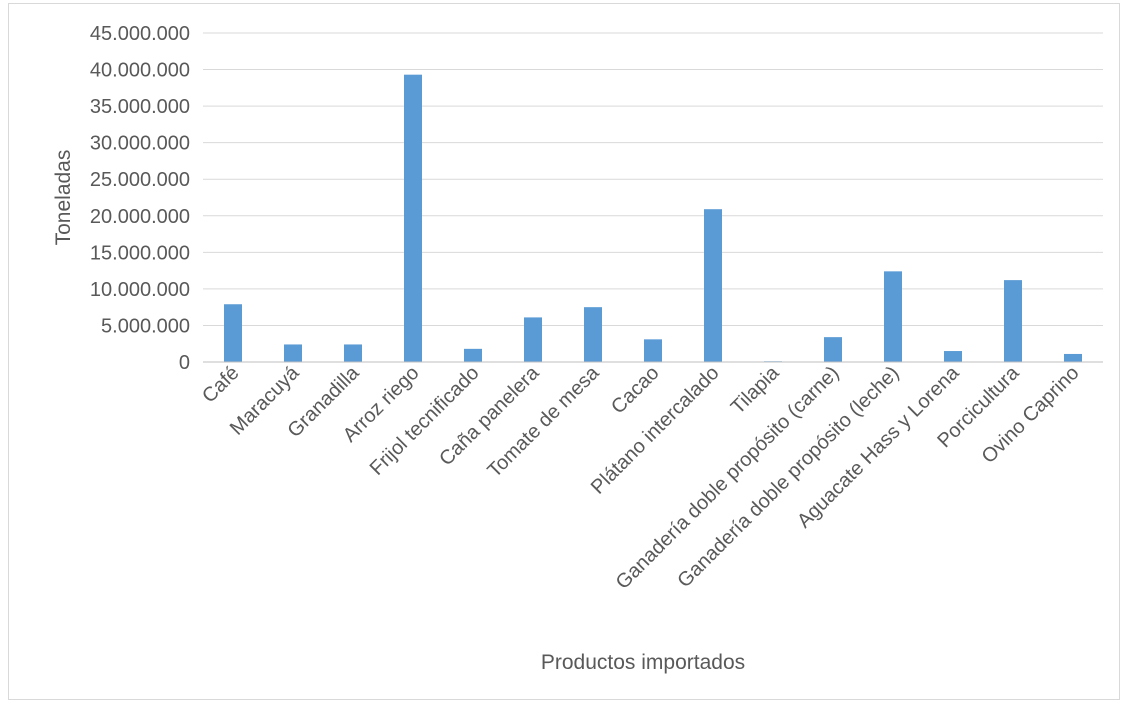 The height and width of the screenshot is (705, 1123). I want to click on y-axis-title: Toneladas, so click(63, 198).